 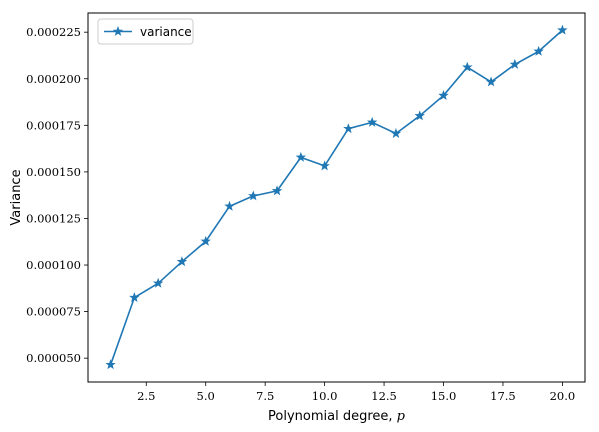 I want to click on x-axis-label: Polynomial degree, p, so click(x=337, y=416).